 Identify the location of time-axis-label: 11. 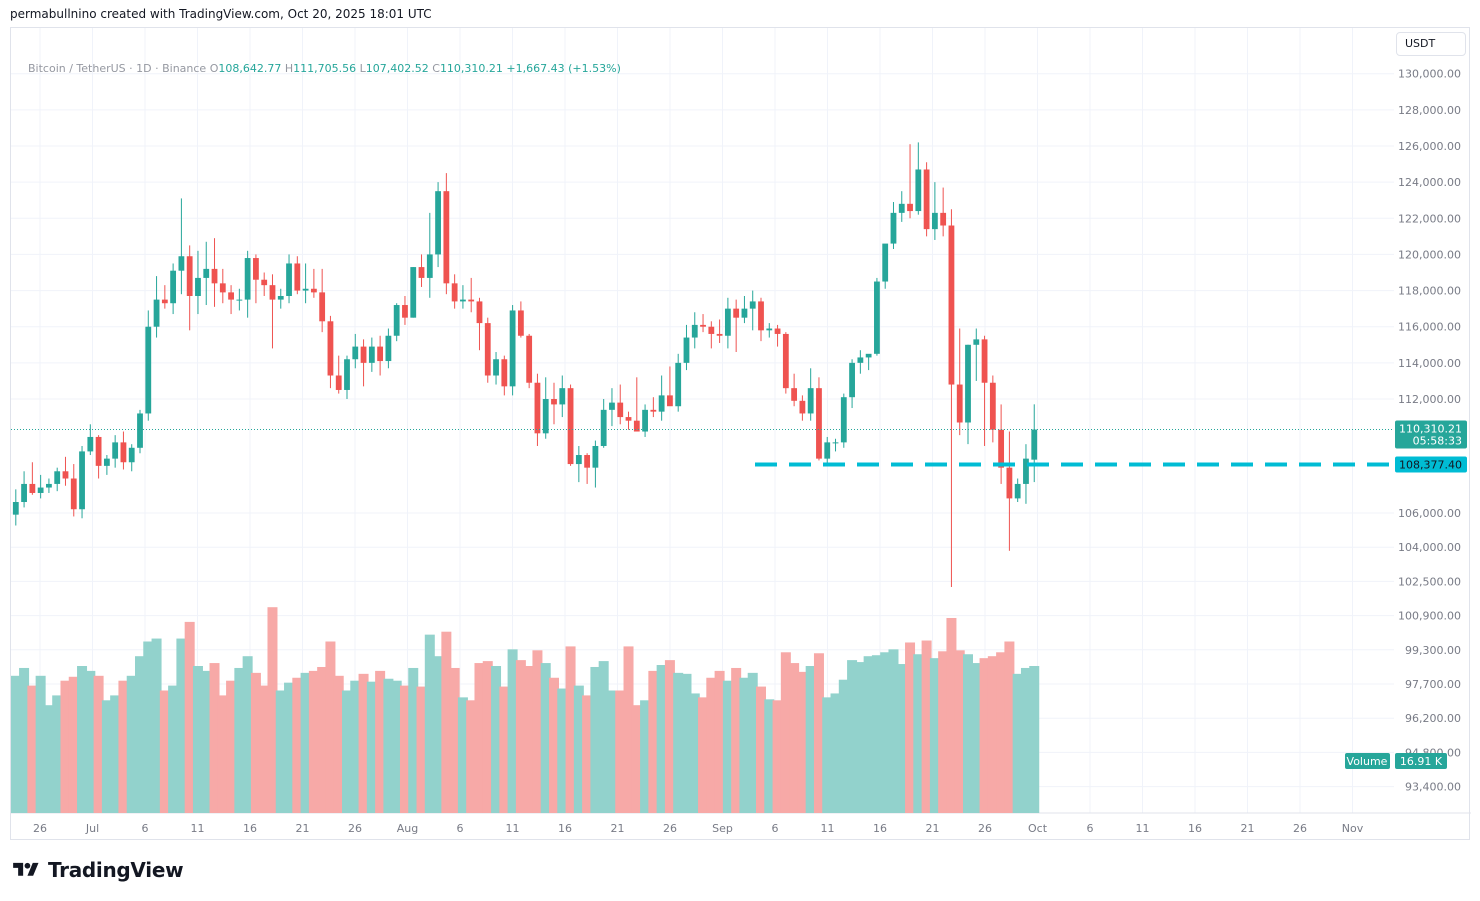
(513, 828).